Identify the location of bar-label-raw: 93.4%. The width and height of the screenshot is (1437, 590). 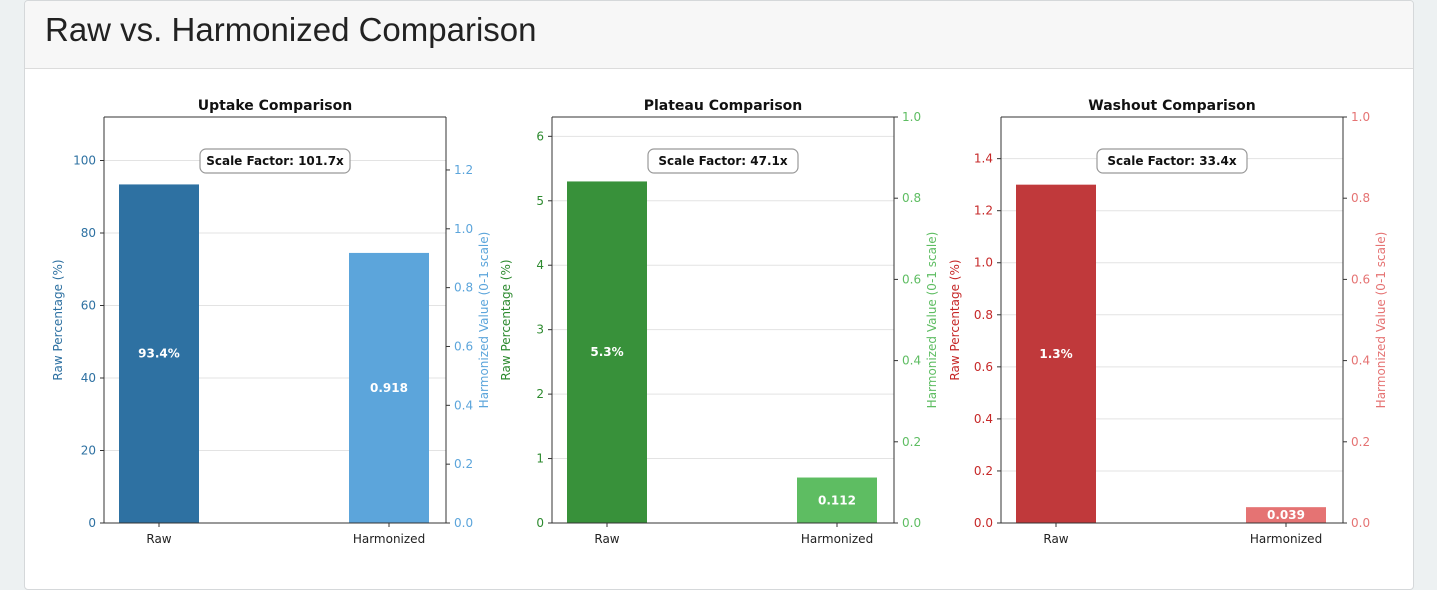
(159, 354).